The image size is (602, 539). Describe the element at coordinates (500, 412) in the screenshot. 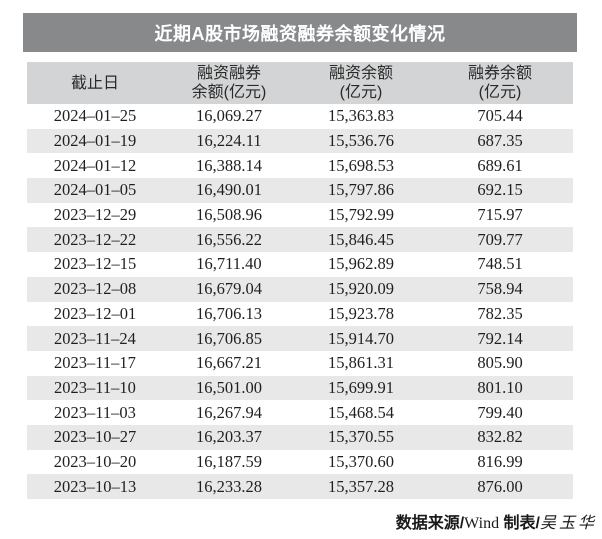

I see `securities-lending-cell: 799.40` at that location.